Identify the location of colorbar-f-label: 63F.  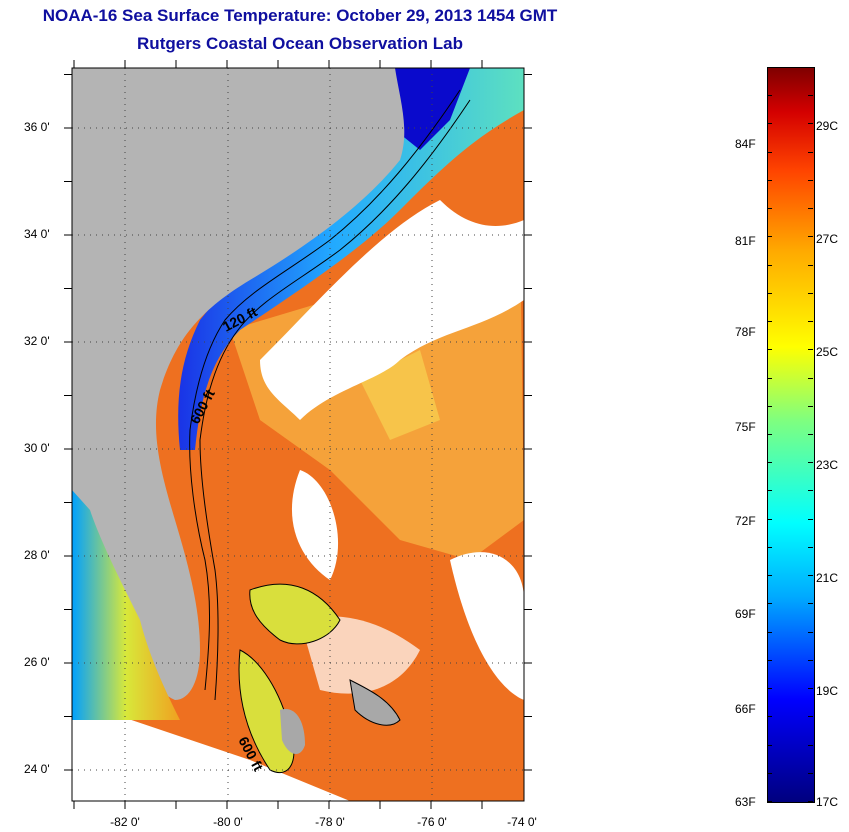
(745, 802).